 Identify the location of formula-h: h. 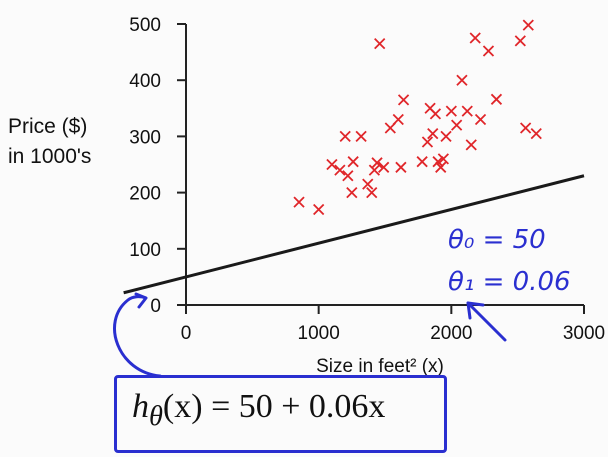
(140, 406).